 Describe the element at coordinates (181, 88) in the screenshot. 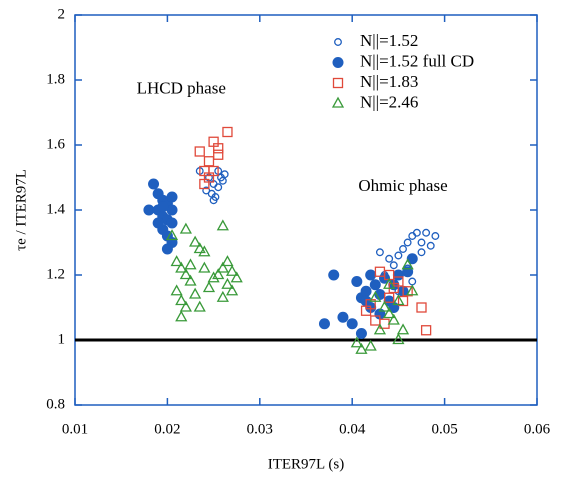

I see `annotation: LHCD phase` at that location.